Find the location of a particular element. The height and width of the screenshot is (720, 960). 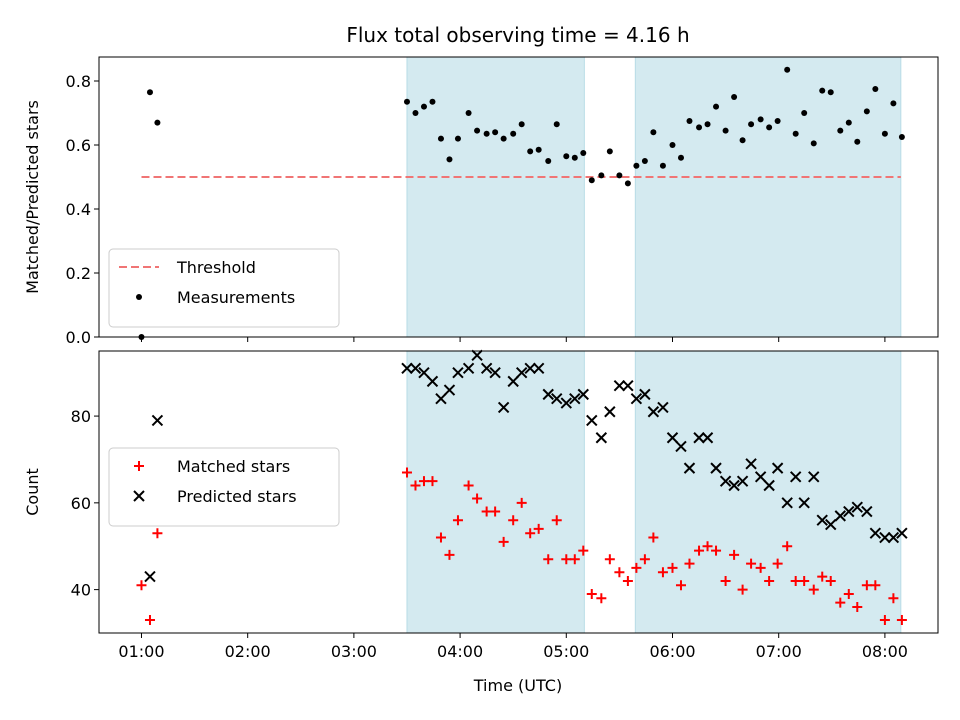

y-tick-label: 0.8 is located at coordinates (78, 81).